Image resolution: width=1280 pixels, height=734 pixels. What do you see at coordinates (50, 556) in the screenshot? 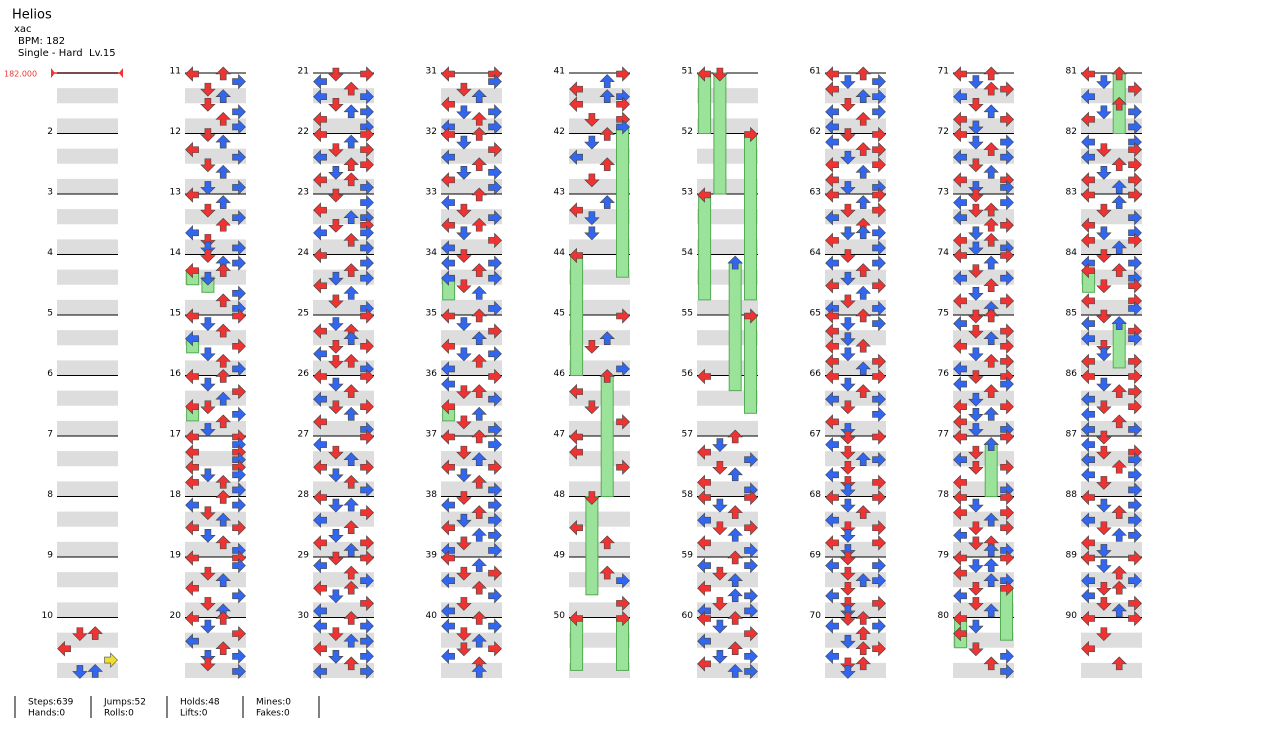
I see `measure-number: 9` at bounding box center [50, 556].